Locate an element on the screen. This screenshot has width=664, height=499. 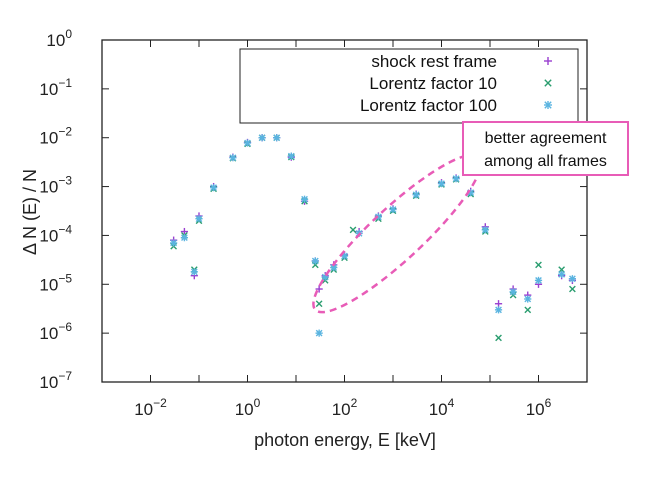
y-axis-title: Δ N (E) / N is located at coordinates (30, 212).